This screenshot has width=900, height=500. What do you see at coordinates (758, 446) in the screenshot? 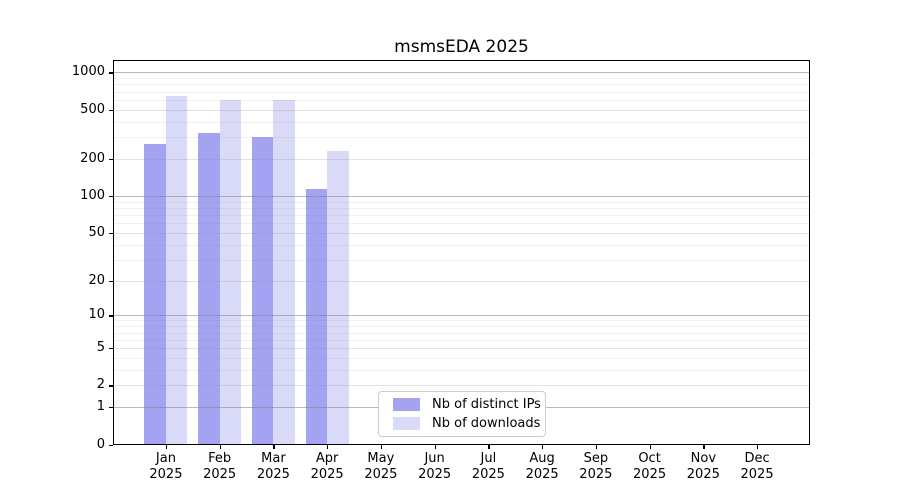
I see `x-tick-Dec` at bounding box center [758, 446].